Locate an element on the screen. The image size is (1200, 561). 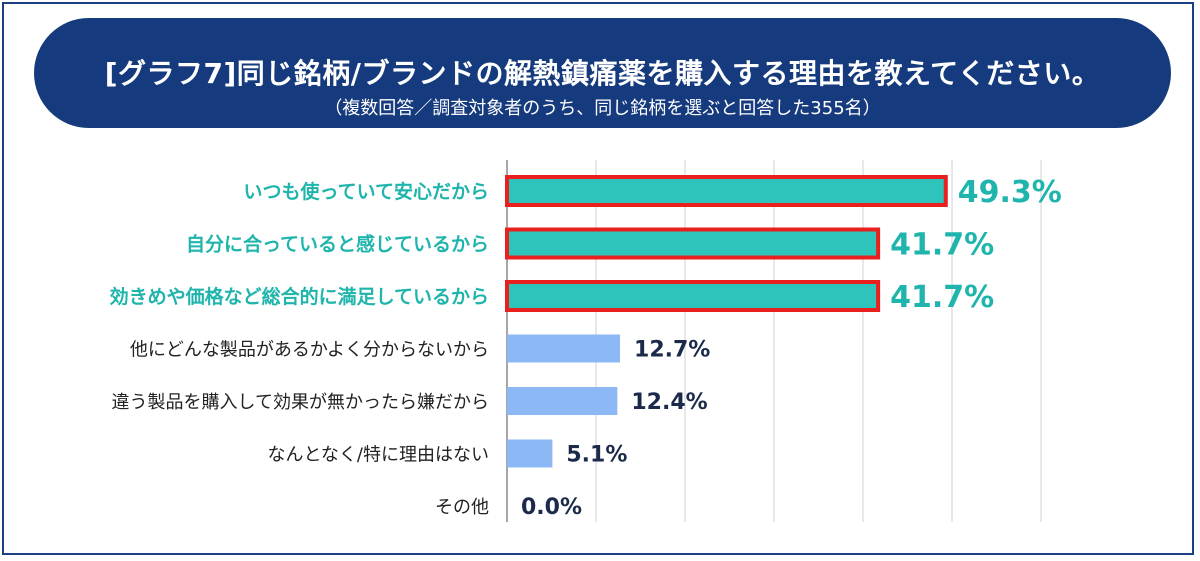
value-label: 12.4% is located at coordinates (669, 402).